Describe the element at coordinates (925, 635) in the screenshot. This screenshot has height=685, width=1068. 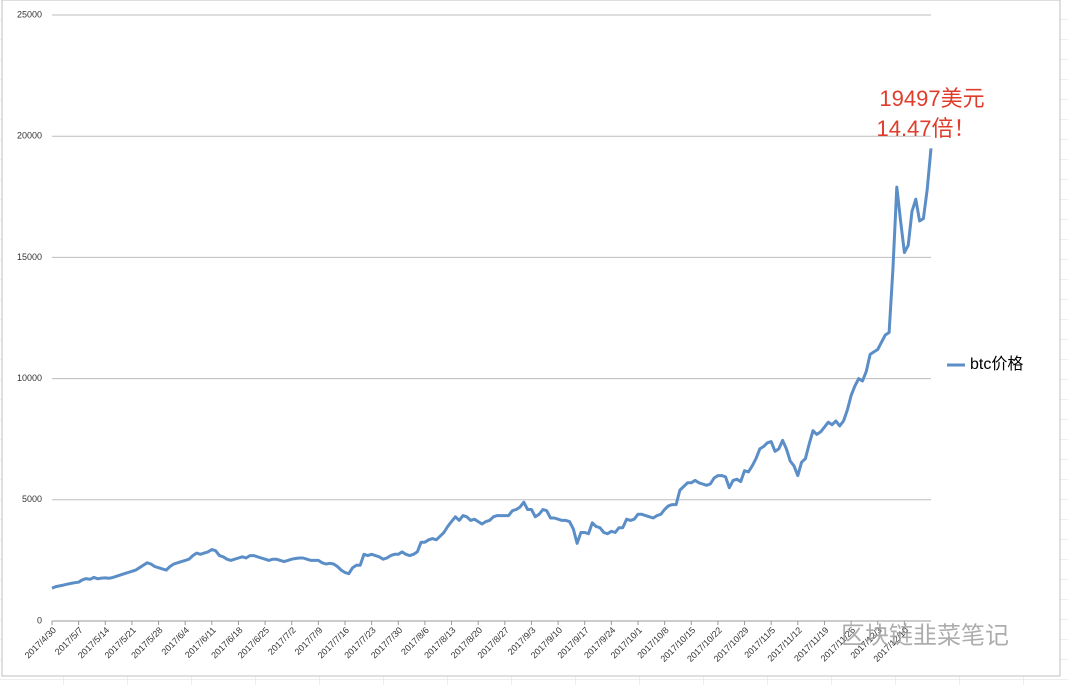
I see `watermark: 区块链韭菜笔记` at that location.